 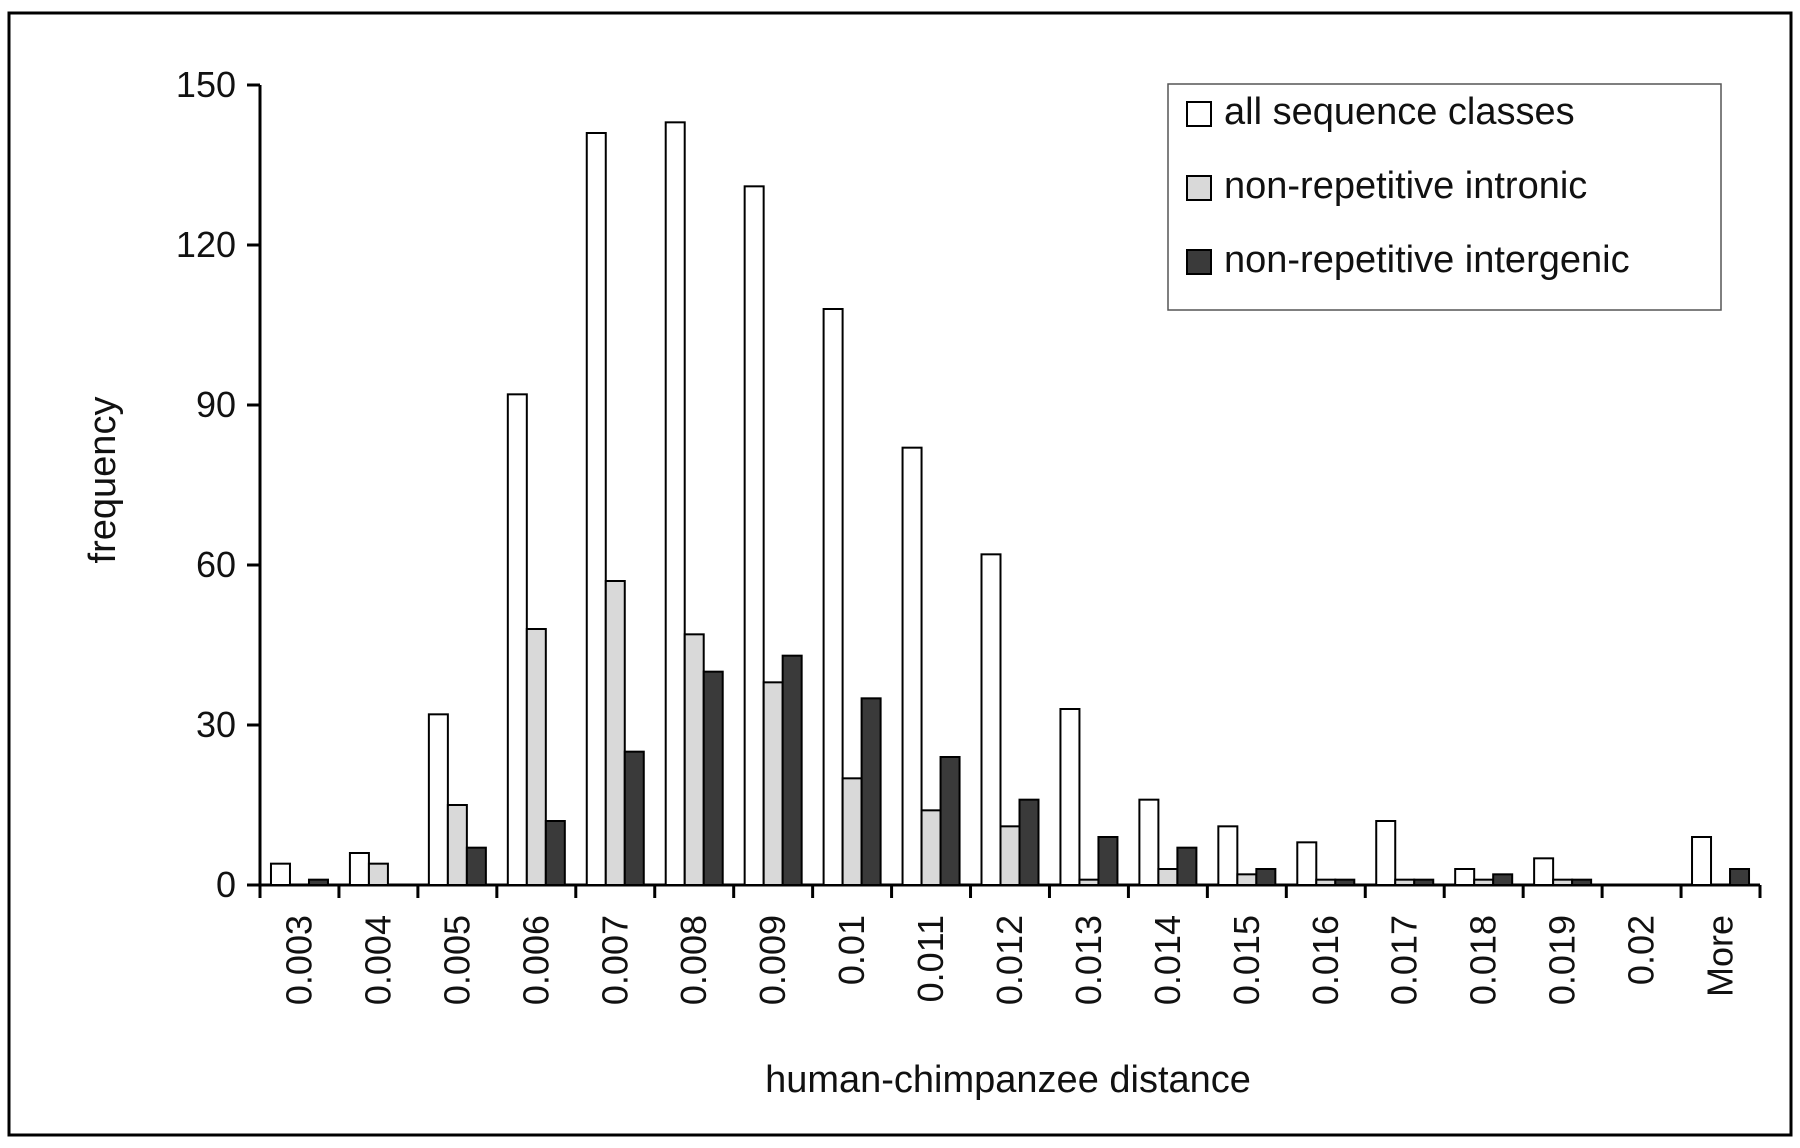 What do you see at coordinates (1720, 956) in the screenshot?
I see `x-tick-label: More` at bounding box center [1720, 956].